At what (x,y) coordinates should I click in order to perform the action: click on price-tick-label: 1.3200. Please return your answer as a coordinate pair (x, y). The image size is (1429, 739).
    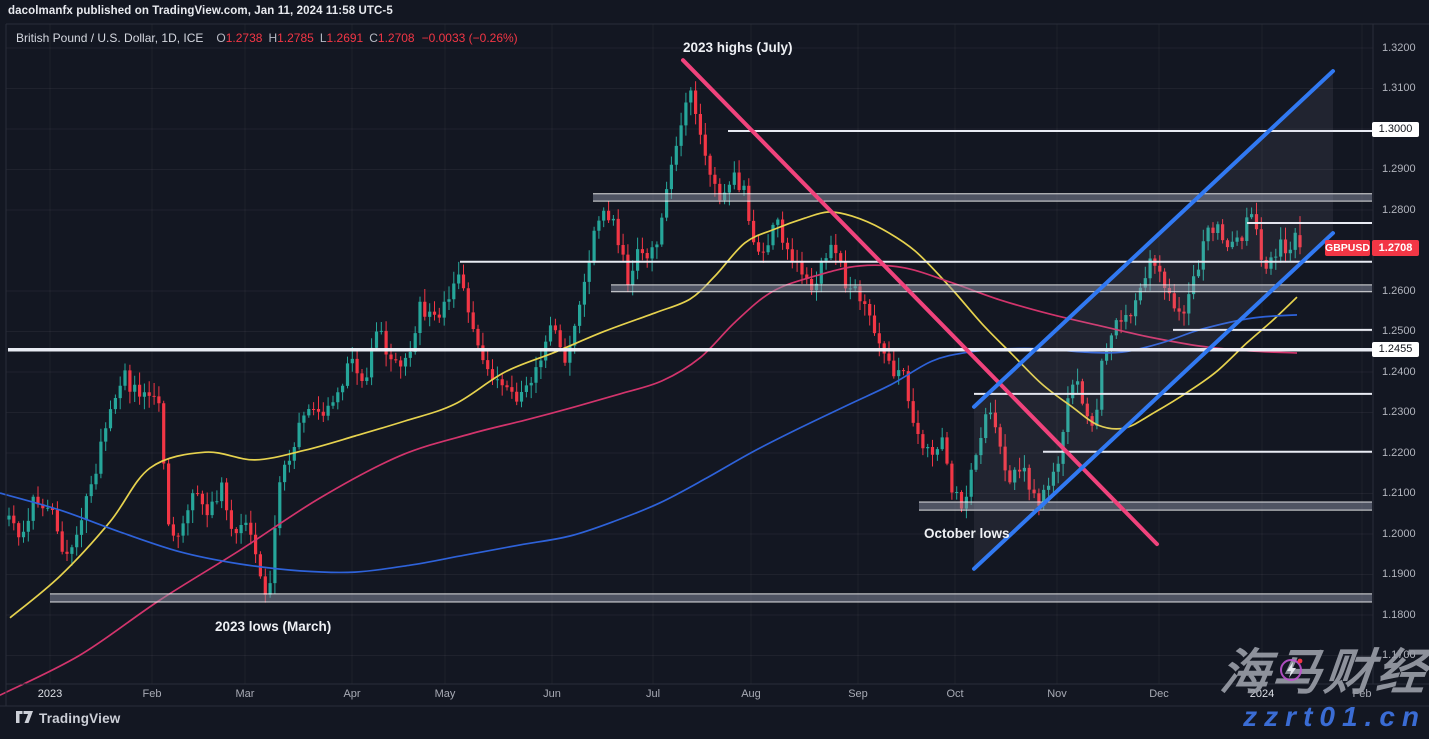
    Looking at the image, I should click on (1399, 47).